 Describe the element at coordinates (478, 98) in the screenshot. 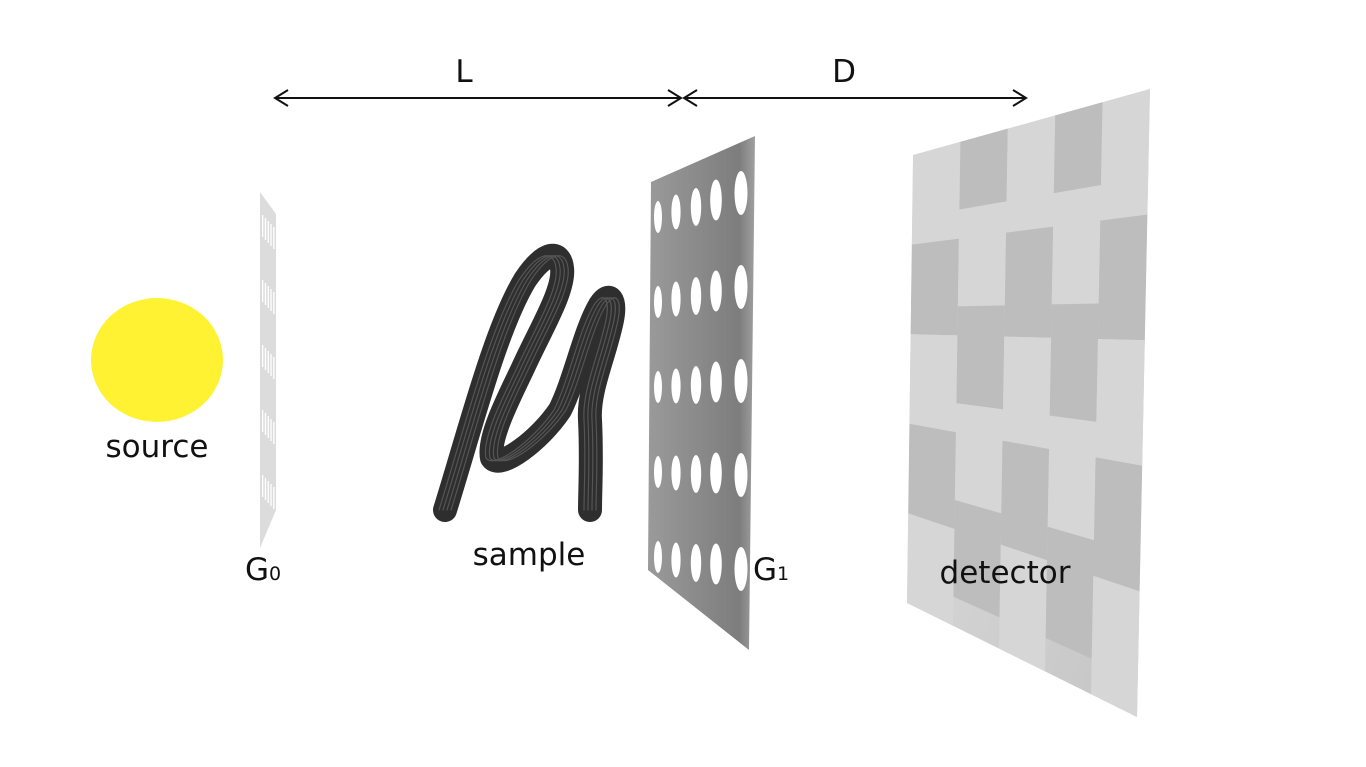

I see `distance-arrow-l` at that location.